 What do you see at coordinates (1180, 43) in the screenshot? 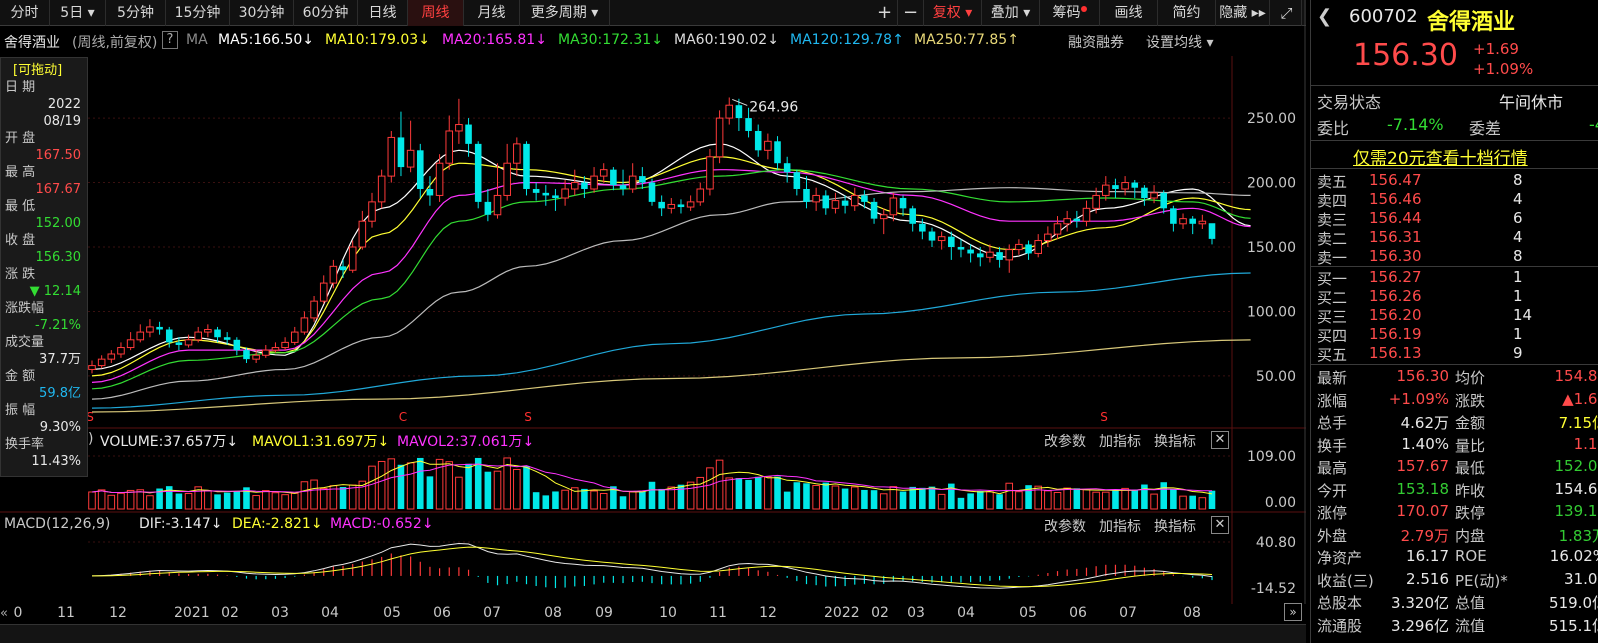
I see `ma-settings-dropdown: 设置均线 ▾` at bounding box center [1180, 43].